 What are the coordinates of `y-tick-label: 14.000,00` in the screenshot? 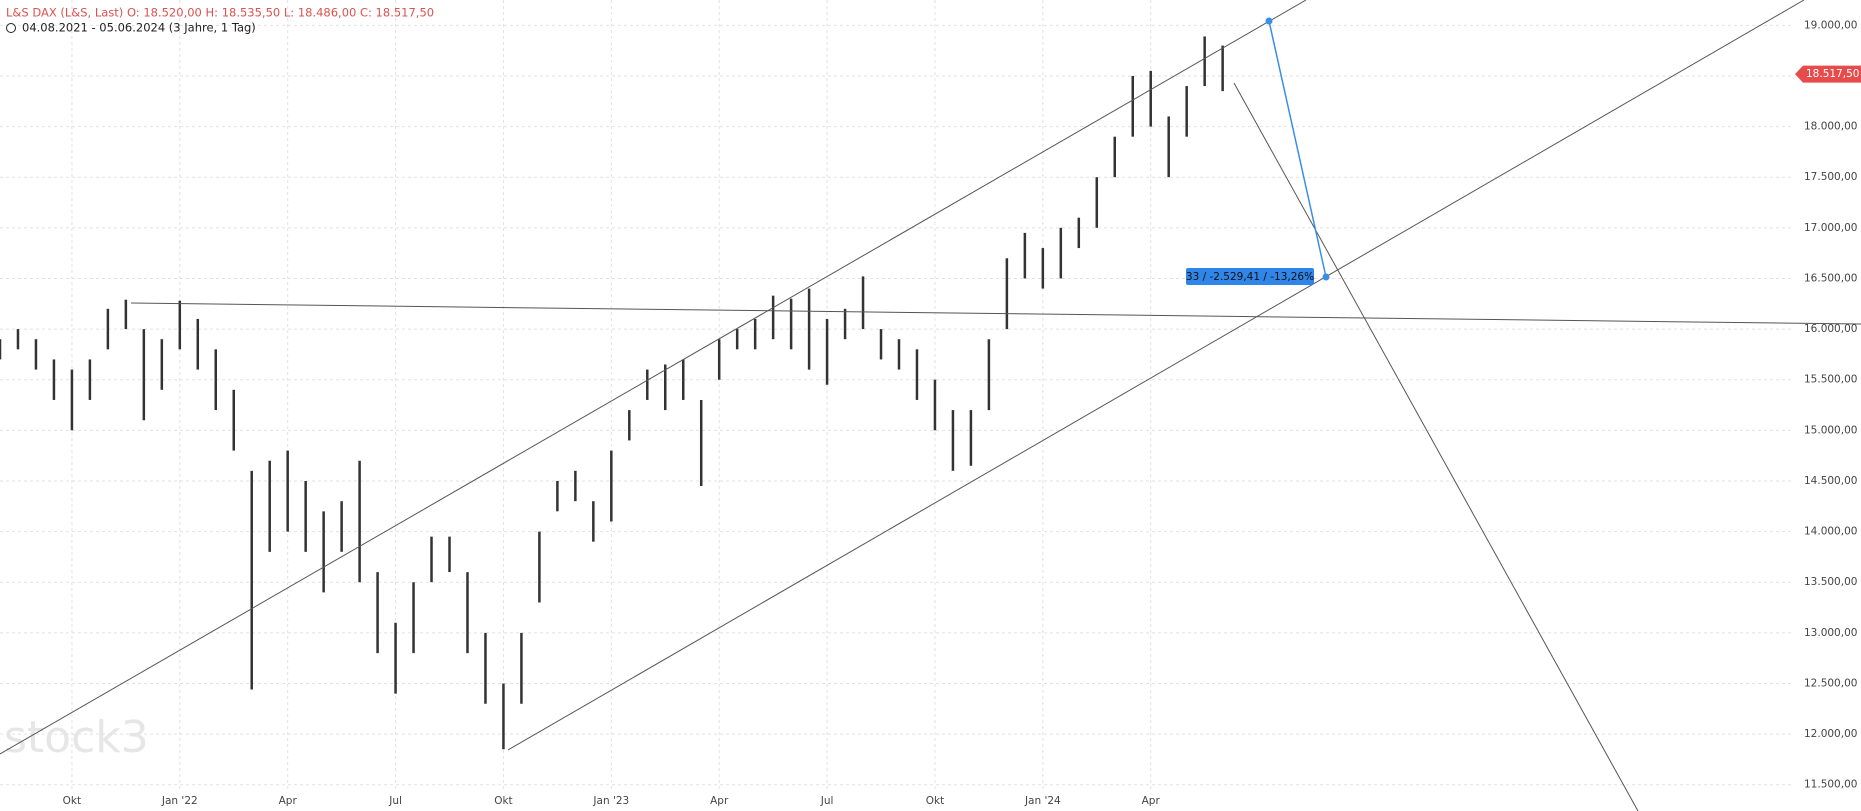 It's located at (1830, 532).